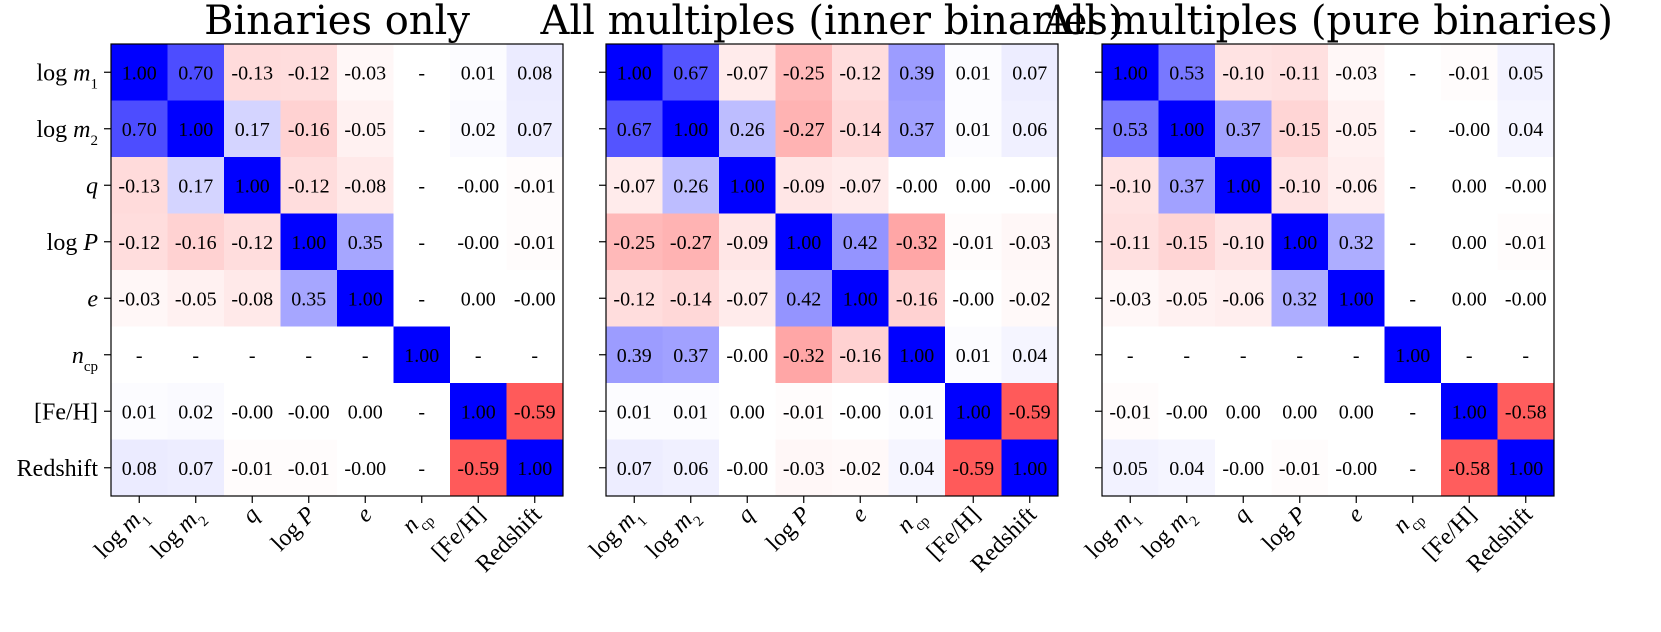  What do you see at coordinates (1130, 469) in the screenshot?
I see `cell-value-label: 0.05` at bounding box center [1130, 469].